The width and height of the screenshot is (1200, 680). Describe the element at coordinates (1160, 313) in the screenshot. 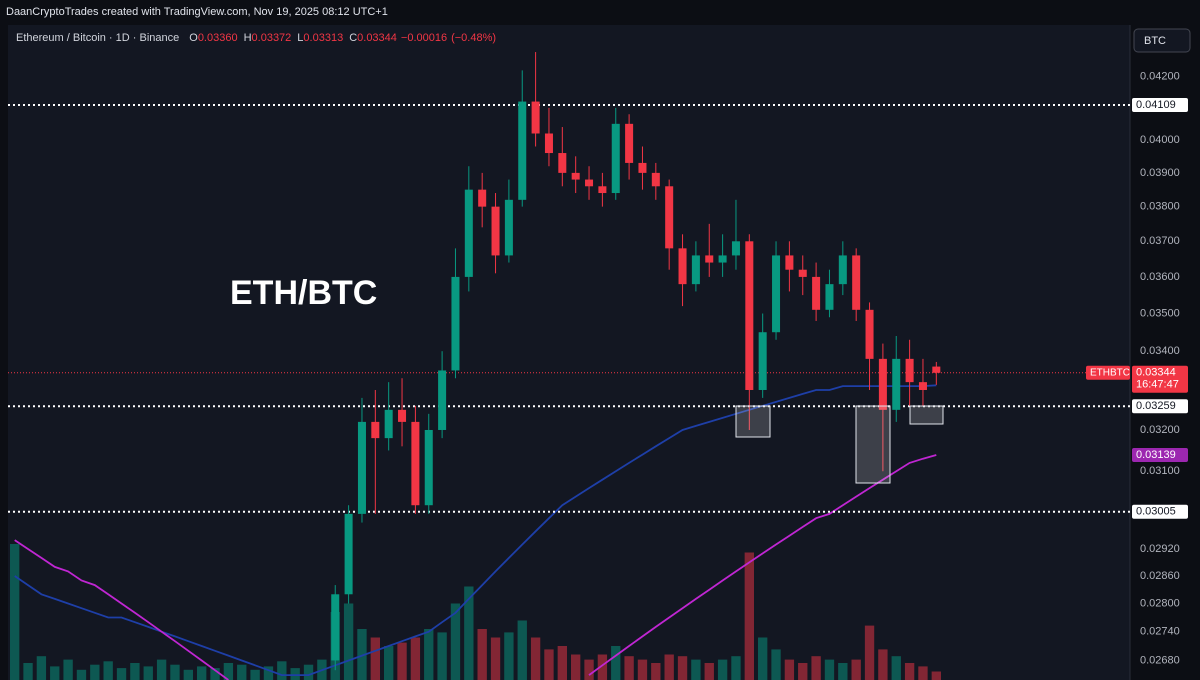

I see `y-tick-label: 0.03500` at that location.